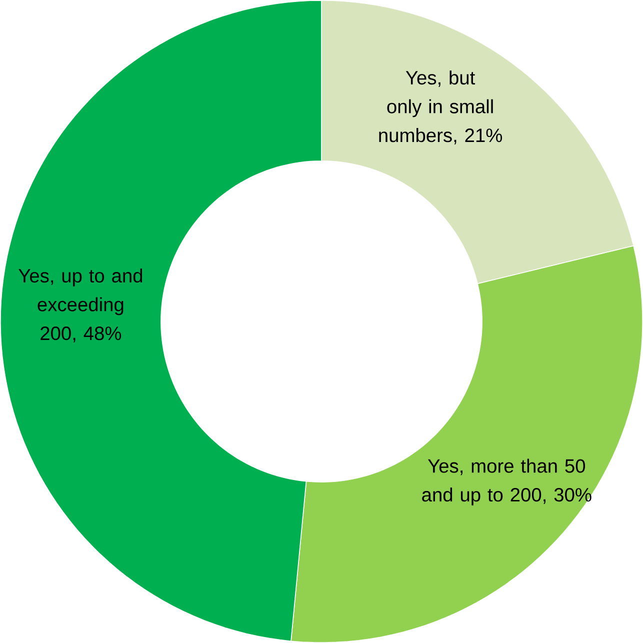 Image resolution: width=643 pixels, height=643 pixels. Describe the element at coordinates (80, 305) in the screenshot. I see `slice-label: Yes, up to and exceeding 200, 48%` at that location.